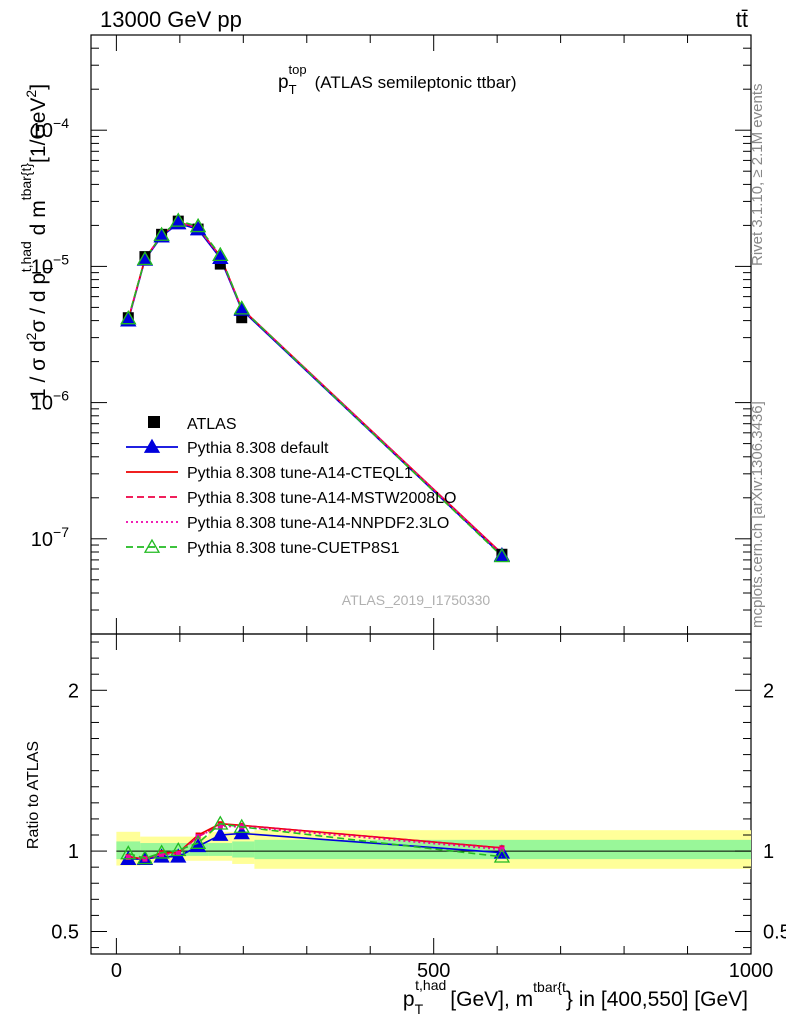 This screenshot has height=1024, width=786. I want to click on x-tick-label: 500, so click(433, 971).